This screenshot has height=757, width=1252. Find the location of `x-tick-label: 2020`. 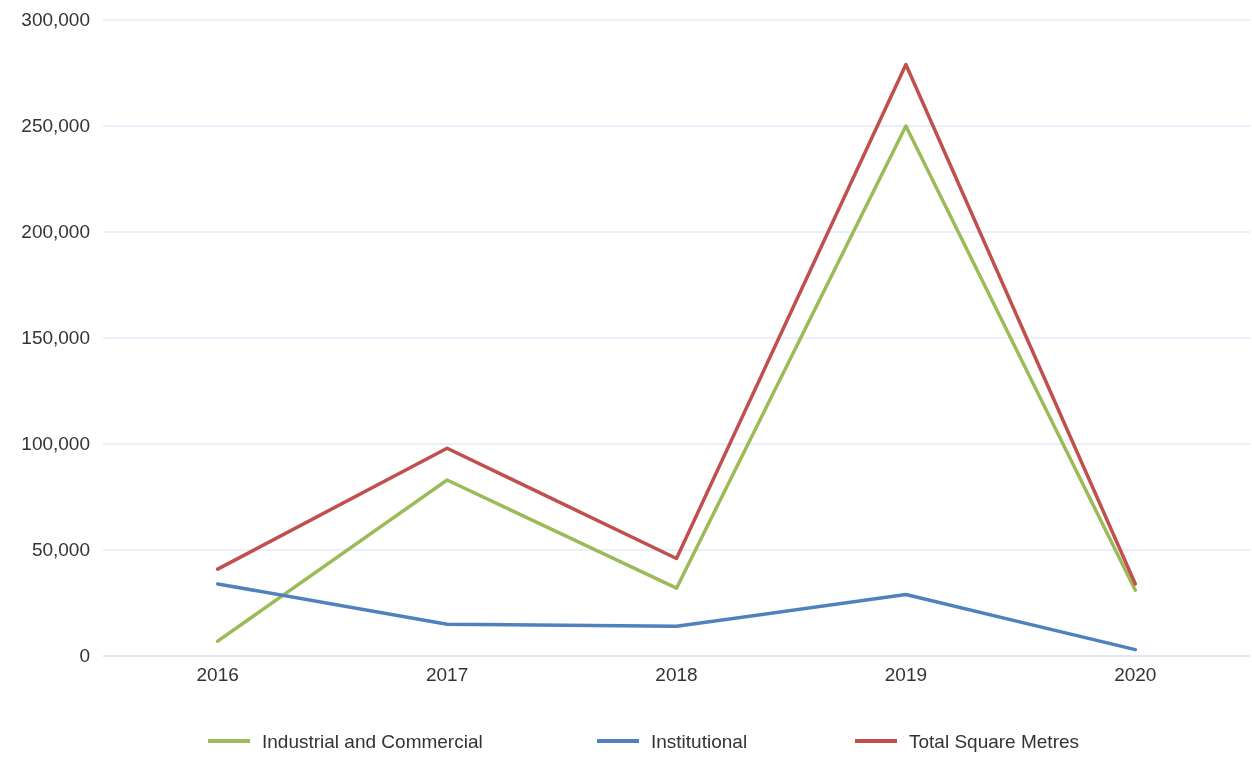

x-tick-label: 2020 is located at coordinates (1135, 674).